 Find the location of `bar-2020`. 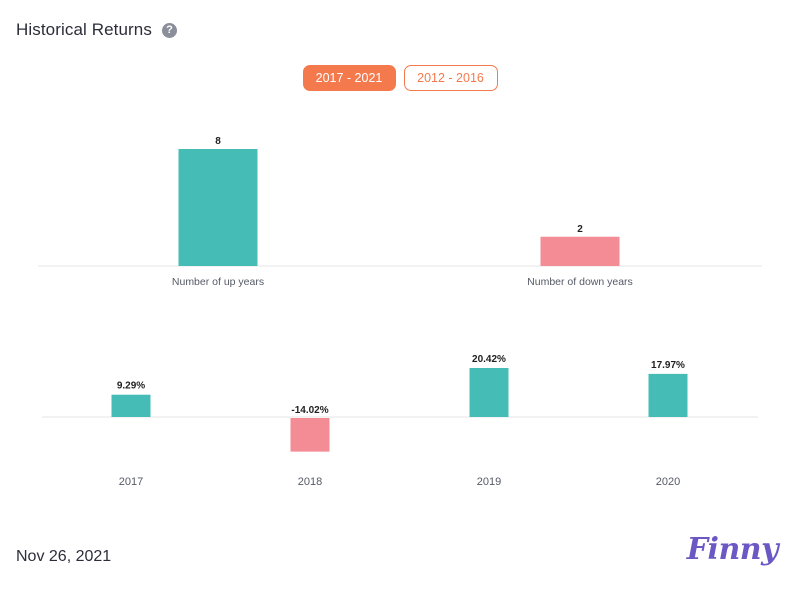

bar-2020 is located at coordinates (668, 395).